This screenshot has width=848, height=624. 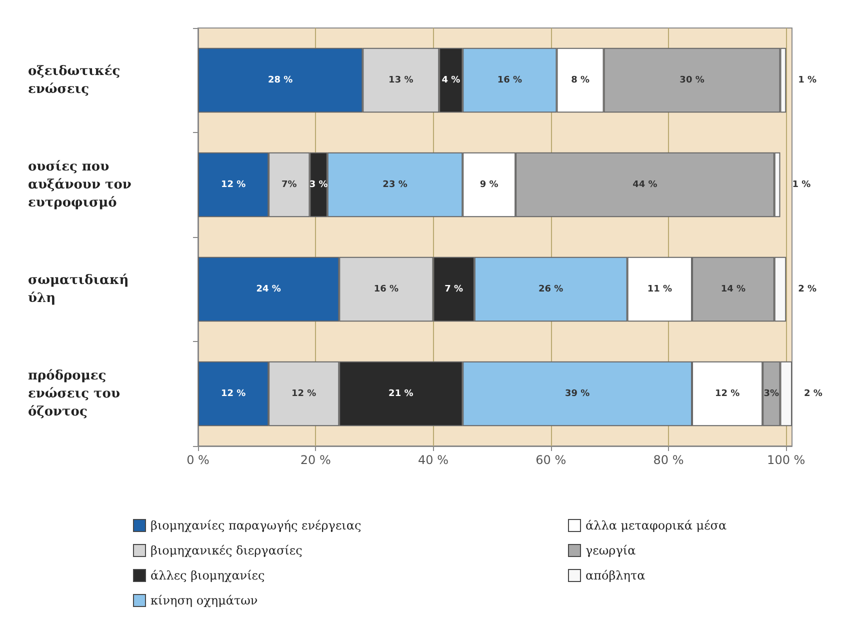 What do you see at coordinates (268, 289) in the screenshot?
I see `data-label: 24 %` at bounding box center [268, 289].